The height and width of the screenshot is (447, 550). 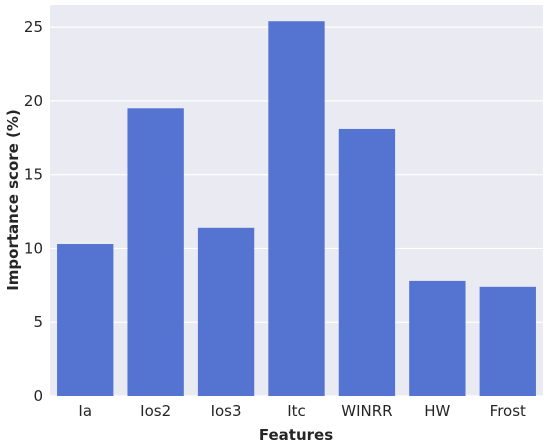 I want to click on x-tick-label-winrr: WINRR, so click(x=366, y=411).